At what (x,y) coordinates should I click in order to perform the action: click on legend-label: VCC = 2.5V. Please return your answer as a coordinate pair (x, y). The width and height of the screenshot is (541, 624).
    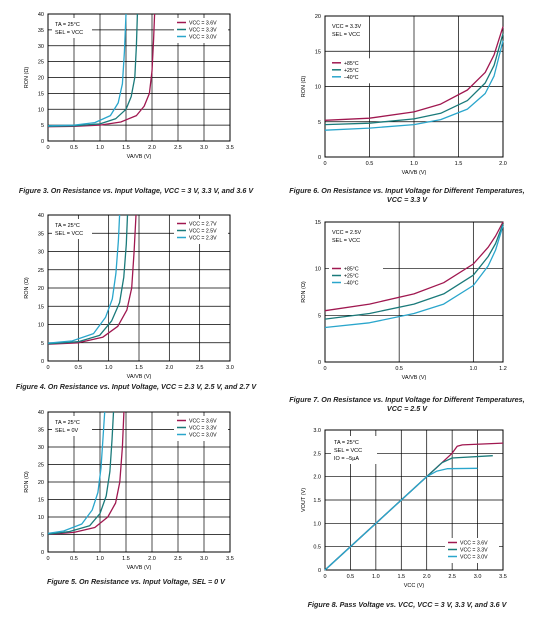
    Looking at the image, I should click on (203, 232).